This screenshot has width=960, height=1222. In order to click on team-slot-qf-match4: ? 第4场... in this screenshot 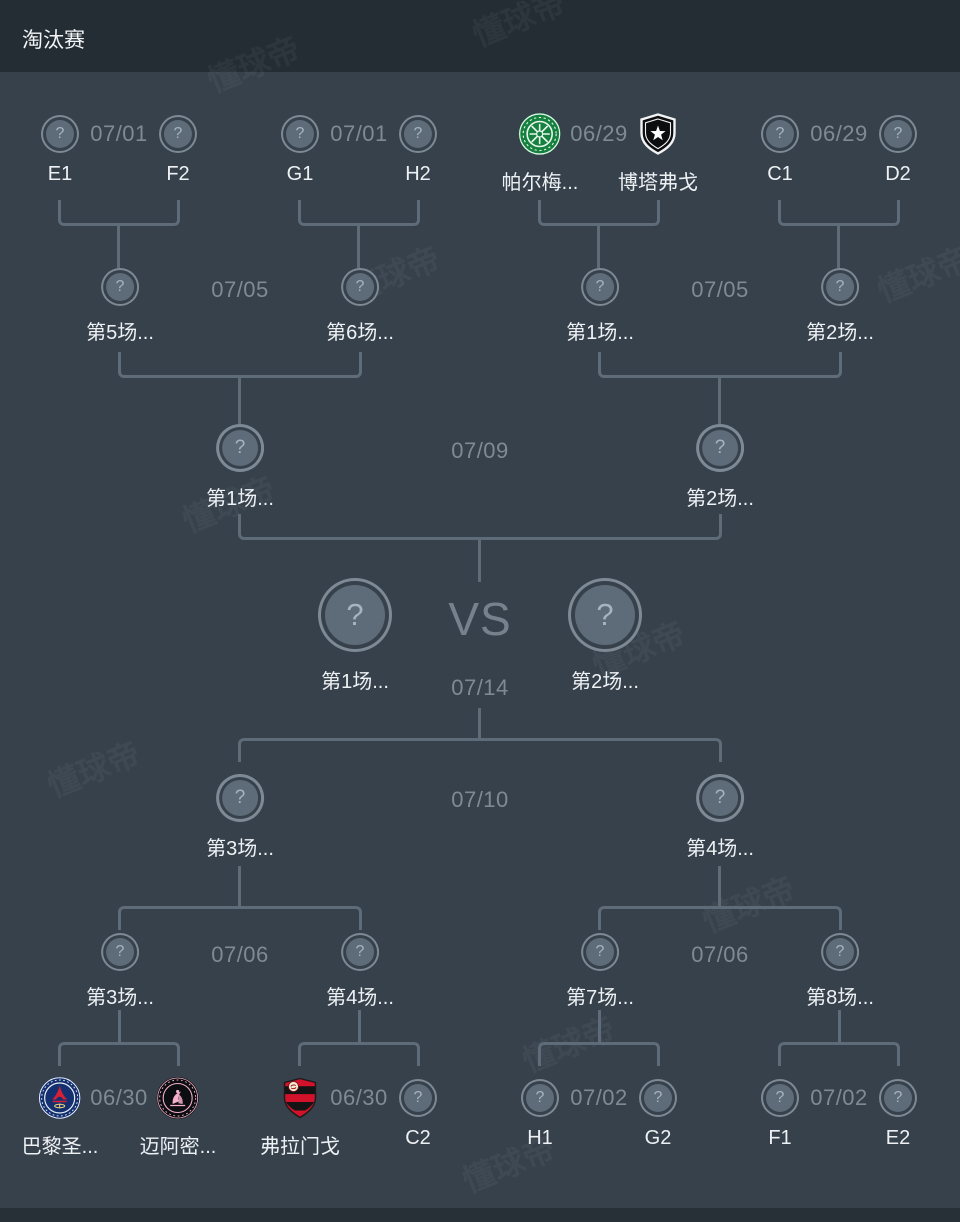, I will do `click(360, 971)`.